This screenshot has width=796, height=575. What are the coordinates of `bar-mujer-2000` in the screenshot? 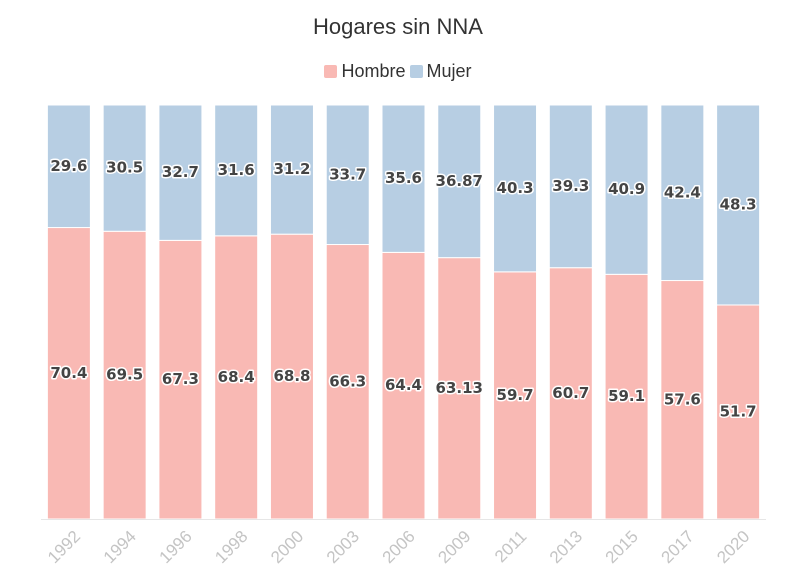 It's located at (291, 169).